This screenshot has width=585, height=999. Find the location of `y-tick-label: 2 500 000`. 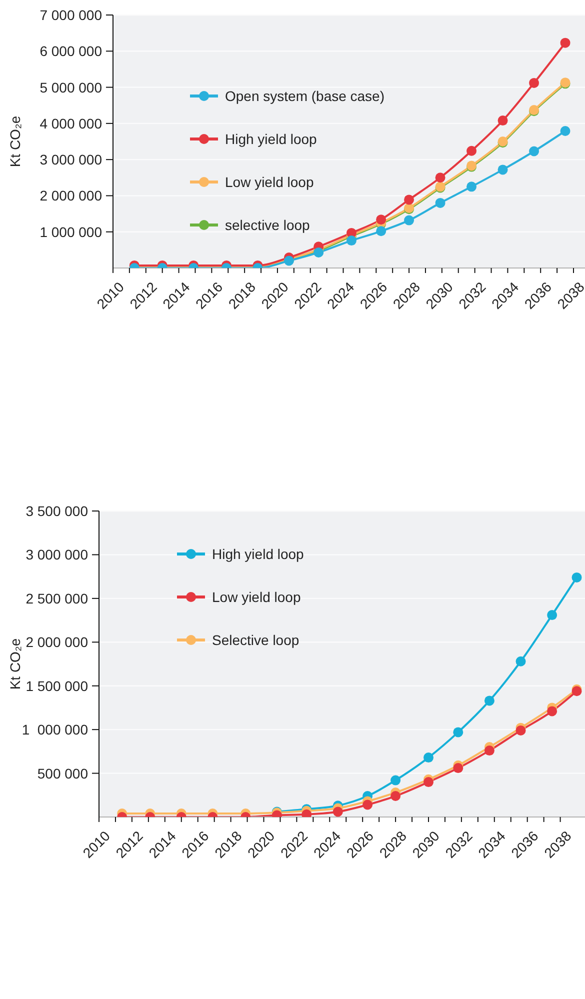

y-tick-label: 2 500 000 is located at coordinates (57, 598).